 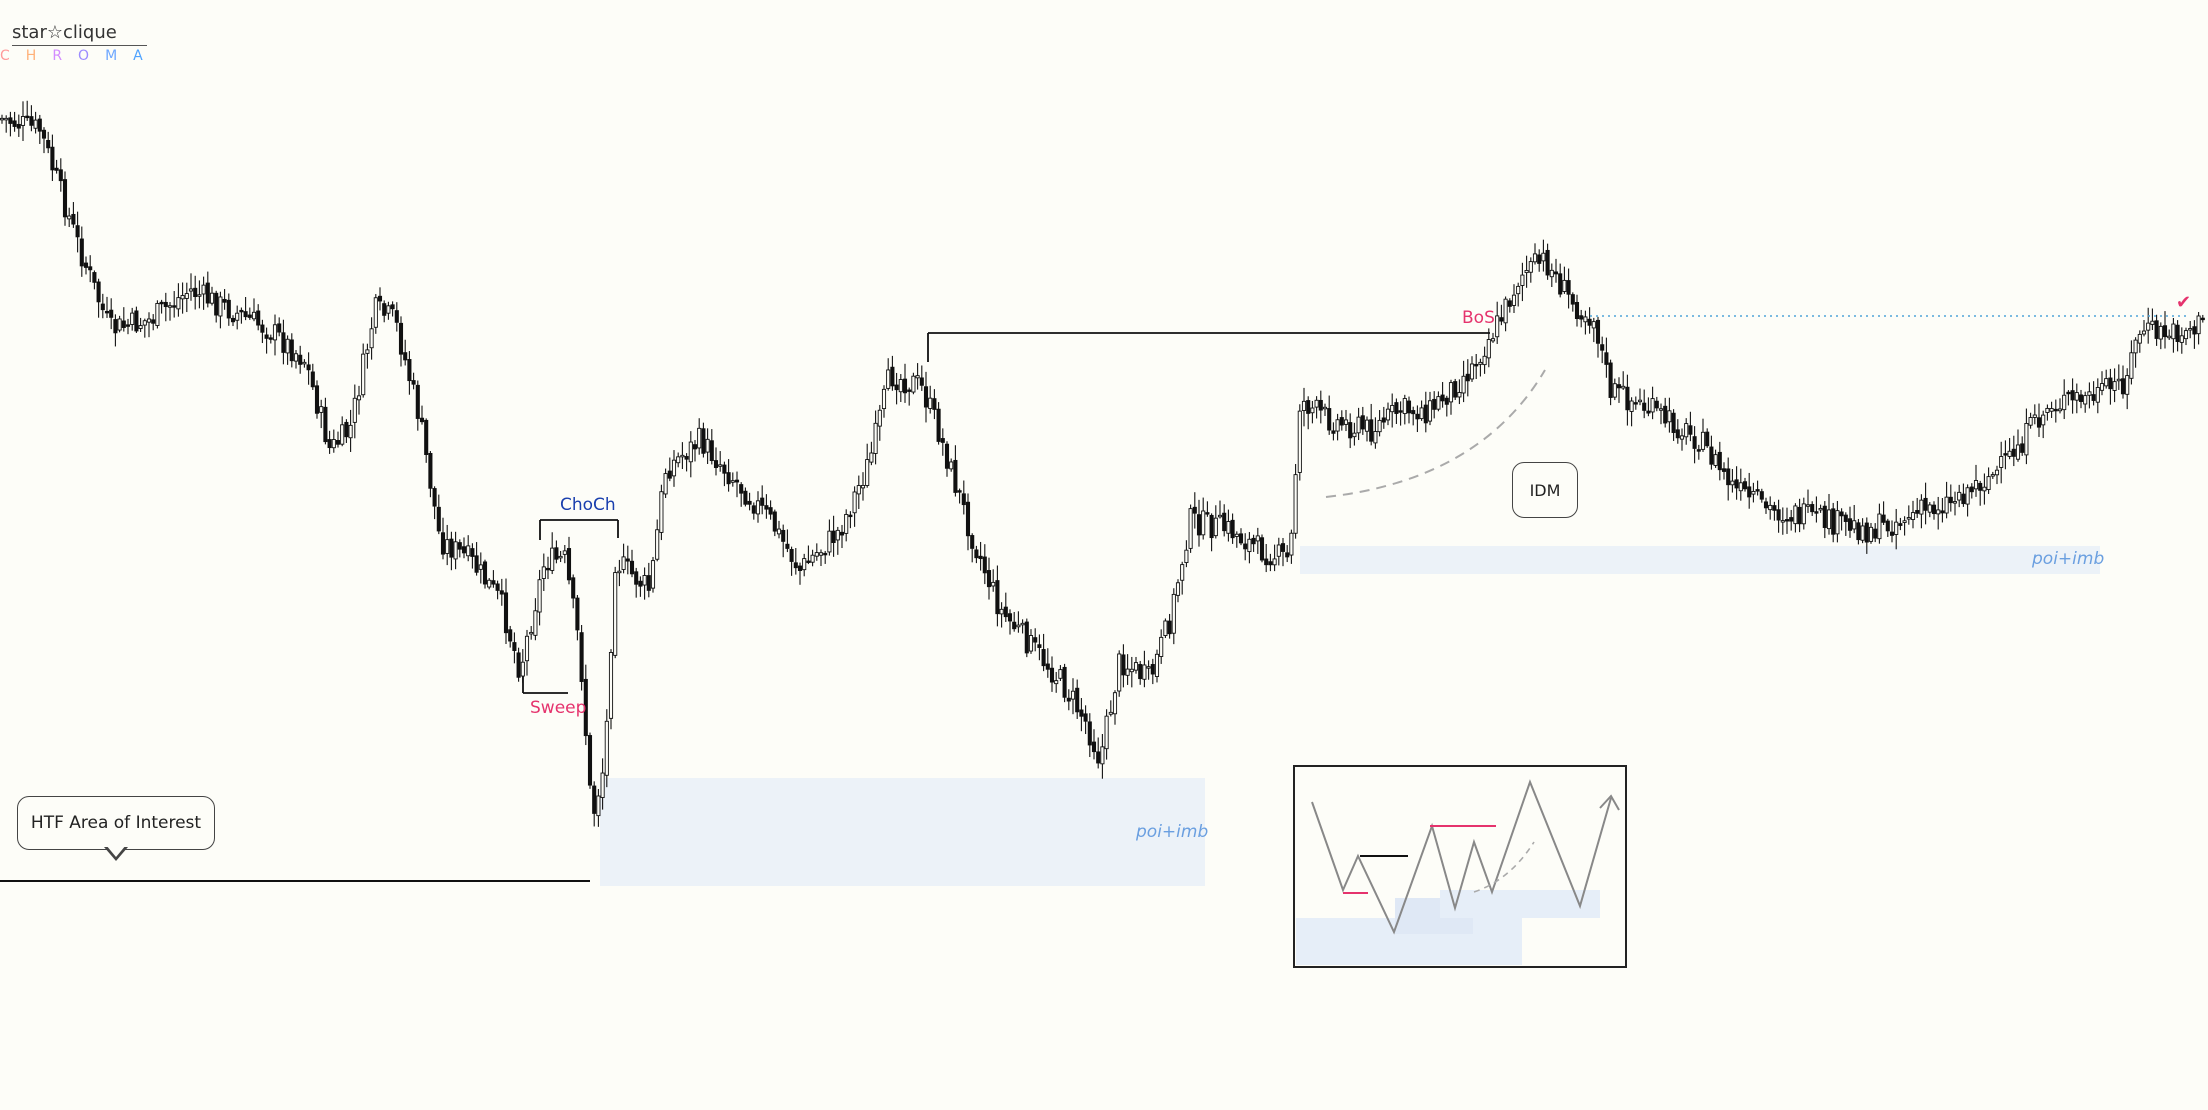 What do you see at coordinates (1504, 867) in the screenshot?
I see `inset-idm-curve` at bounding box center [1504, 867].